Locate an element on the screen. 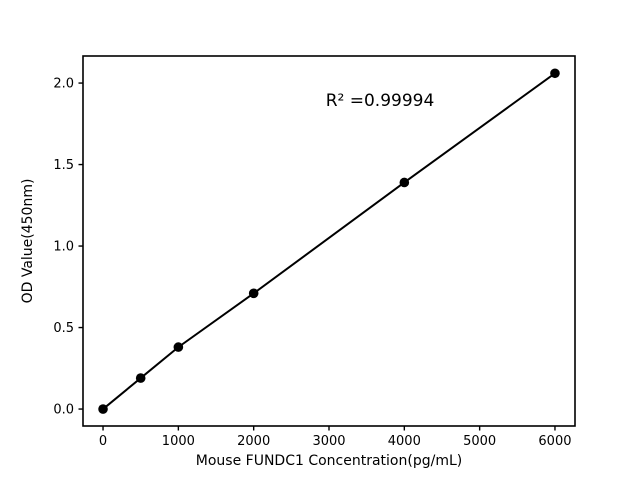 This screenshot has height=484, width=640. x-tick-label: 6000 is located at coordinates (554, 441).